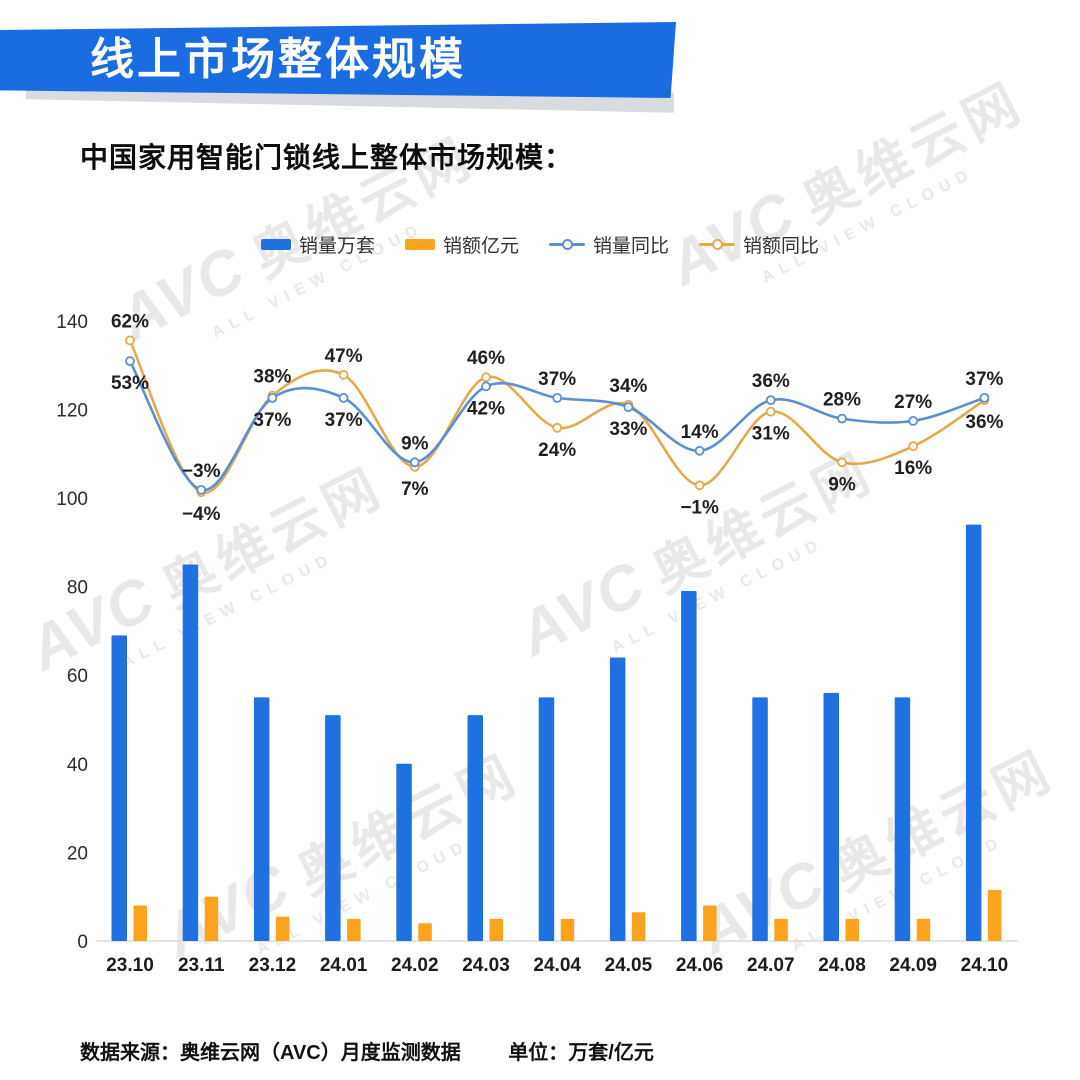 The height and width of the screenshot is (1080, 1080). Describe the element at coordinates (77, 588) in the screenshot. I see `y-axis-tick: 80` at that location.